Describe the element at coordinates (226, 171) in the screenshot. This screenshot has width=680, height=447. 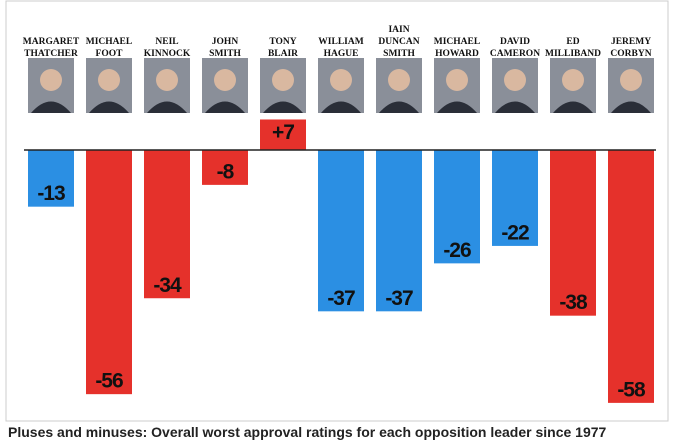
I see `value-label: -8` at that location.